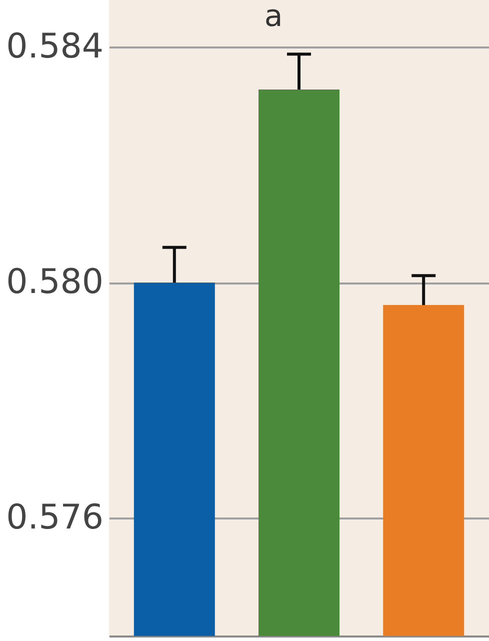  What do you see at coordinates (55, 46) in the screenshot?
I see `y-tick-label: 0.584` at bounding box center [55, 46].